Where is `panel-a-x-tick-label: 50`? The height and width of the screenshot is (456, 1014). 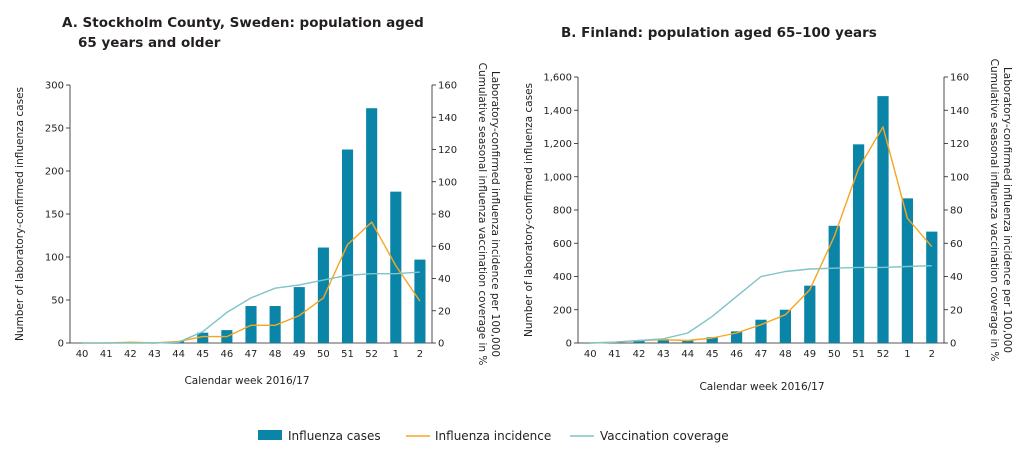
panel-a-x-tick-label: 50 is located at coordinates (323, 354).